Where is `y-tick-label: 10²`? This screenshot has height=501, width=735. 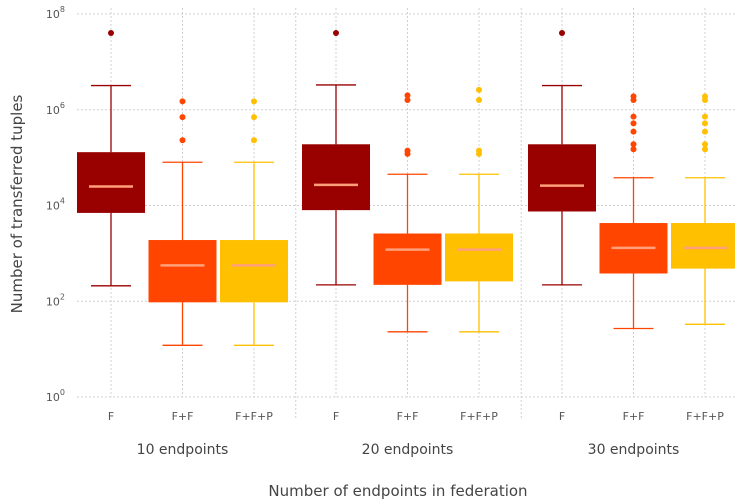 y-tick-label: 10² is located at coordinates (55, 300).